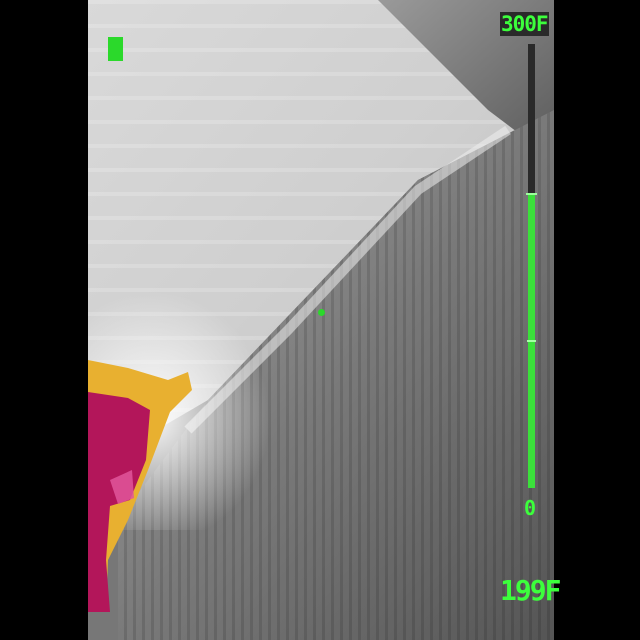 Image resolution: width=640 pixels, height=640 pixels. I want to click on crosshair-icon, so click(321, 312).